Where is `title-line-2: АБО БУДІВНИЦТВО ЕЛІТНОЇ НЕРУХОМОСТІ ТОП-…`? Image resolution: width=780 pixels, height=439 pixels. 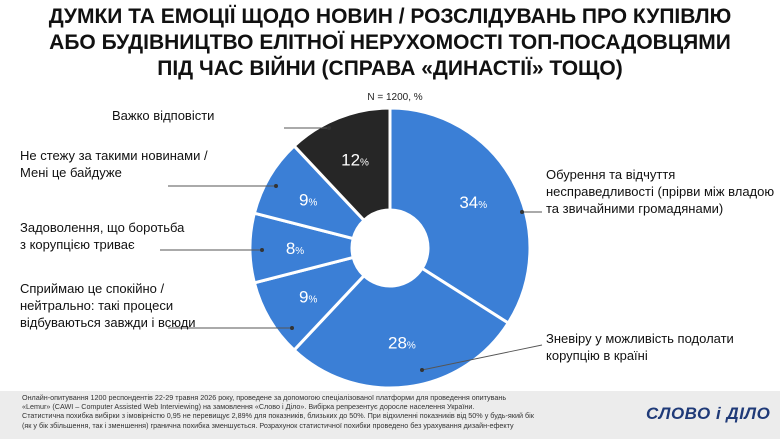 title-line-2: АБО БУДІВНИЦТВО ЕЛІТНОЇ НЕРУХОМОСТІ ТОП-… is located at coordinates (390, 42).